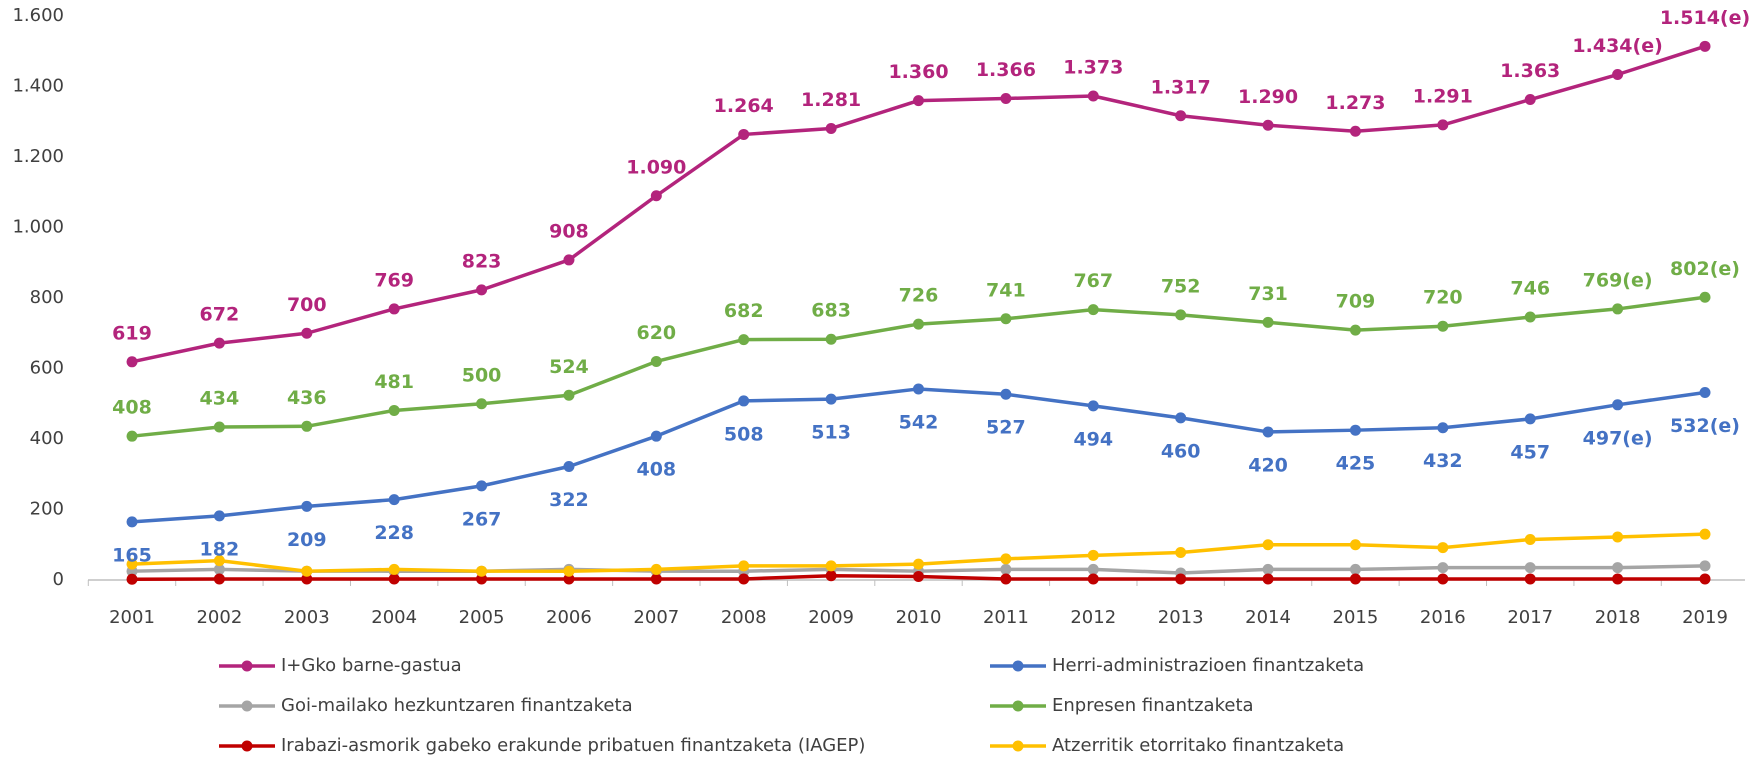 This screenshot has height=767, width=1758. What do you see at coordinates (1618, 280) in the screenshot?
I see `data-label: 769(e)` at bounding box center [1618, 280].